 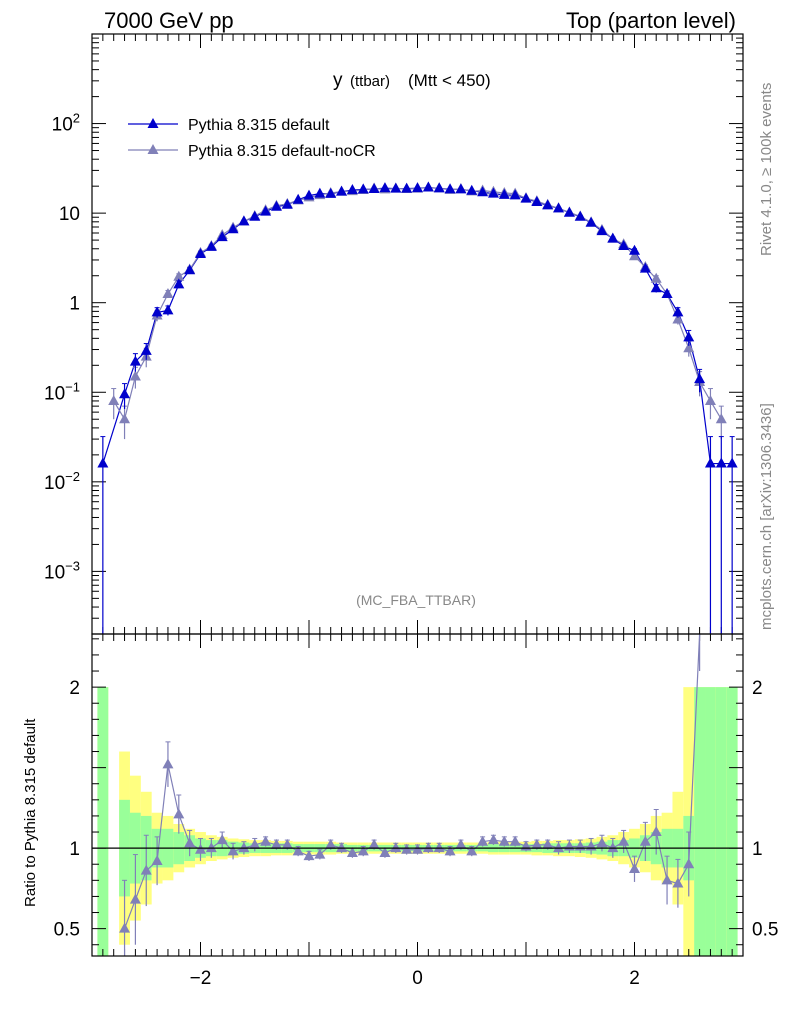 What do you see at coordinates (72, 476) in the screenshot?
I see `y-tick-exponent: −2` at bounding box center [72, 476].